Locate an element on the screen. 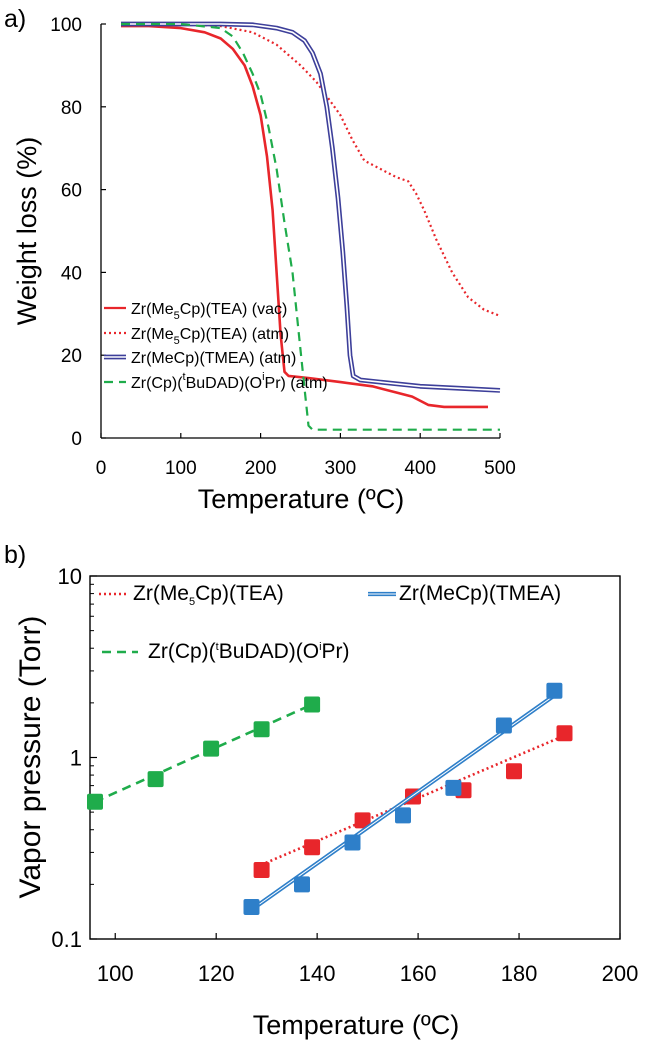 The height and width of the screenshot is (1042, 653). legend-label: Zr(Me5Cp)(TEA) is located at coordinates (208, 595).